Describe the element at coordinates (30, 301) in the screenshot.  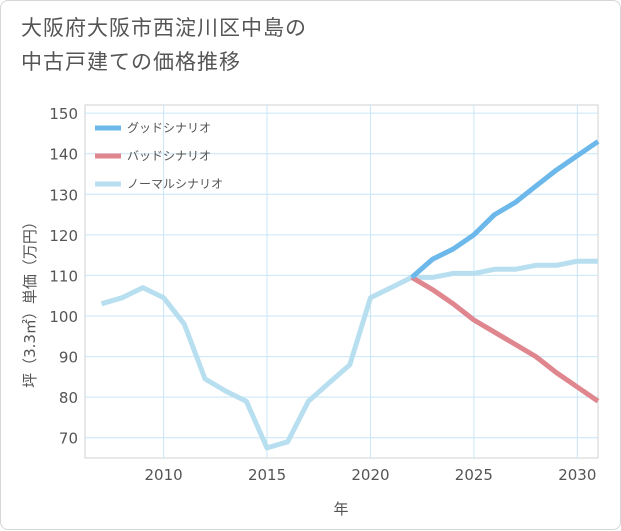
I see `y-axis-title: 坪（3.3㎡）単価（万円）` at that location.